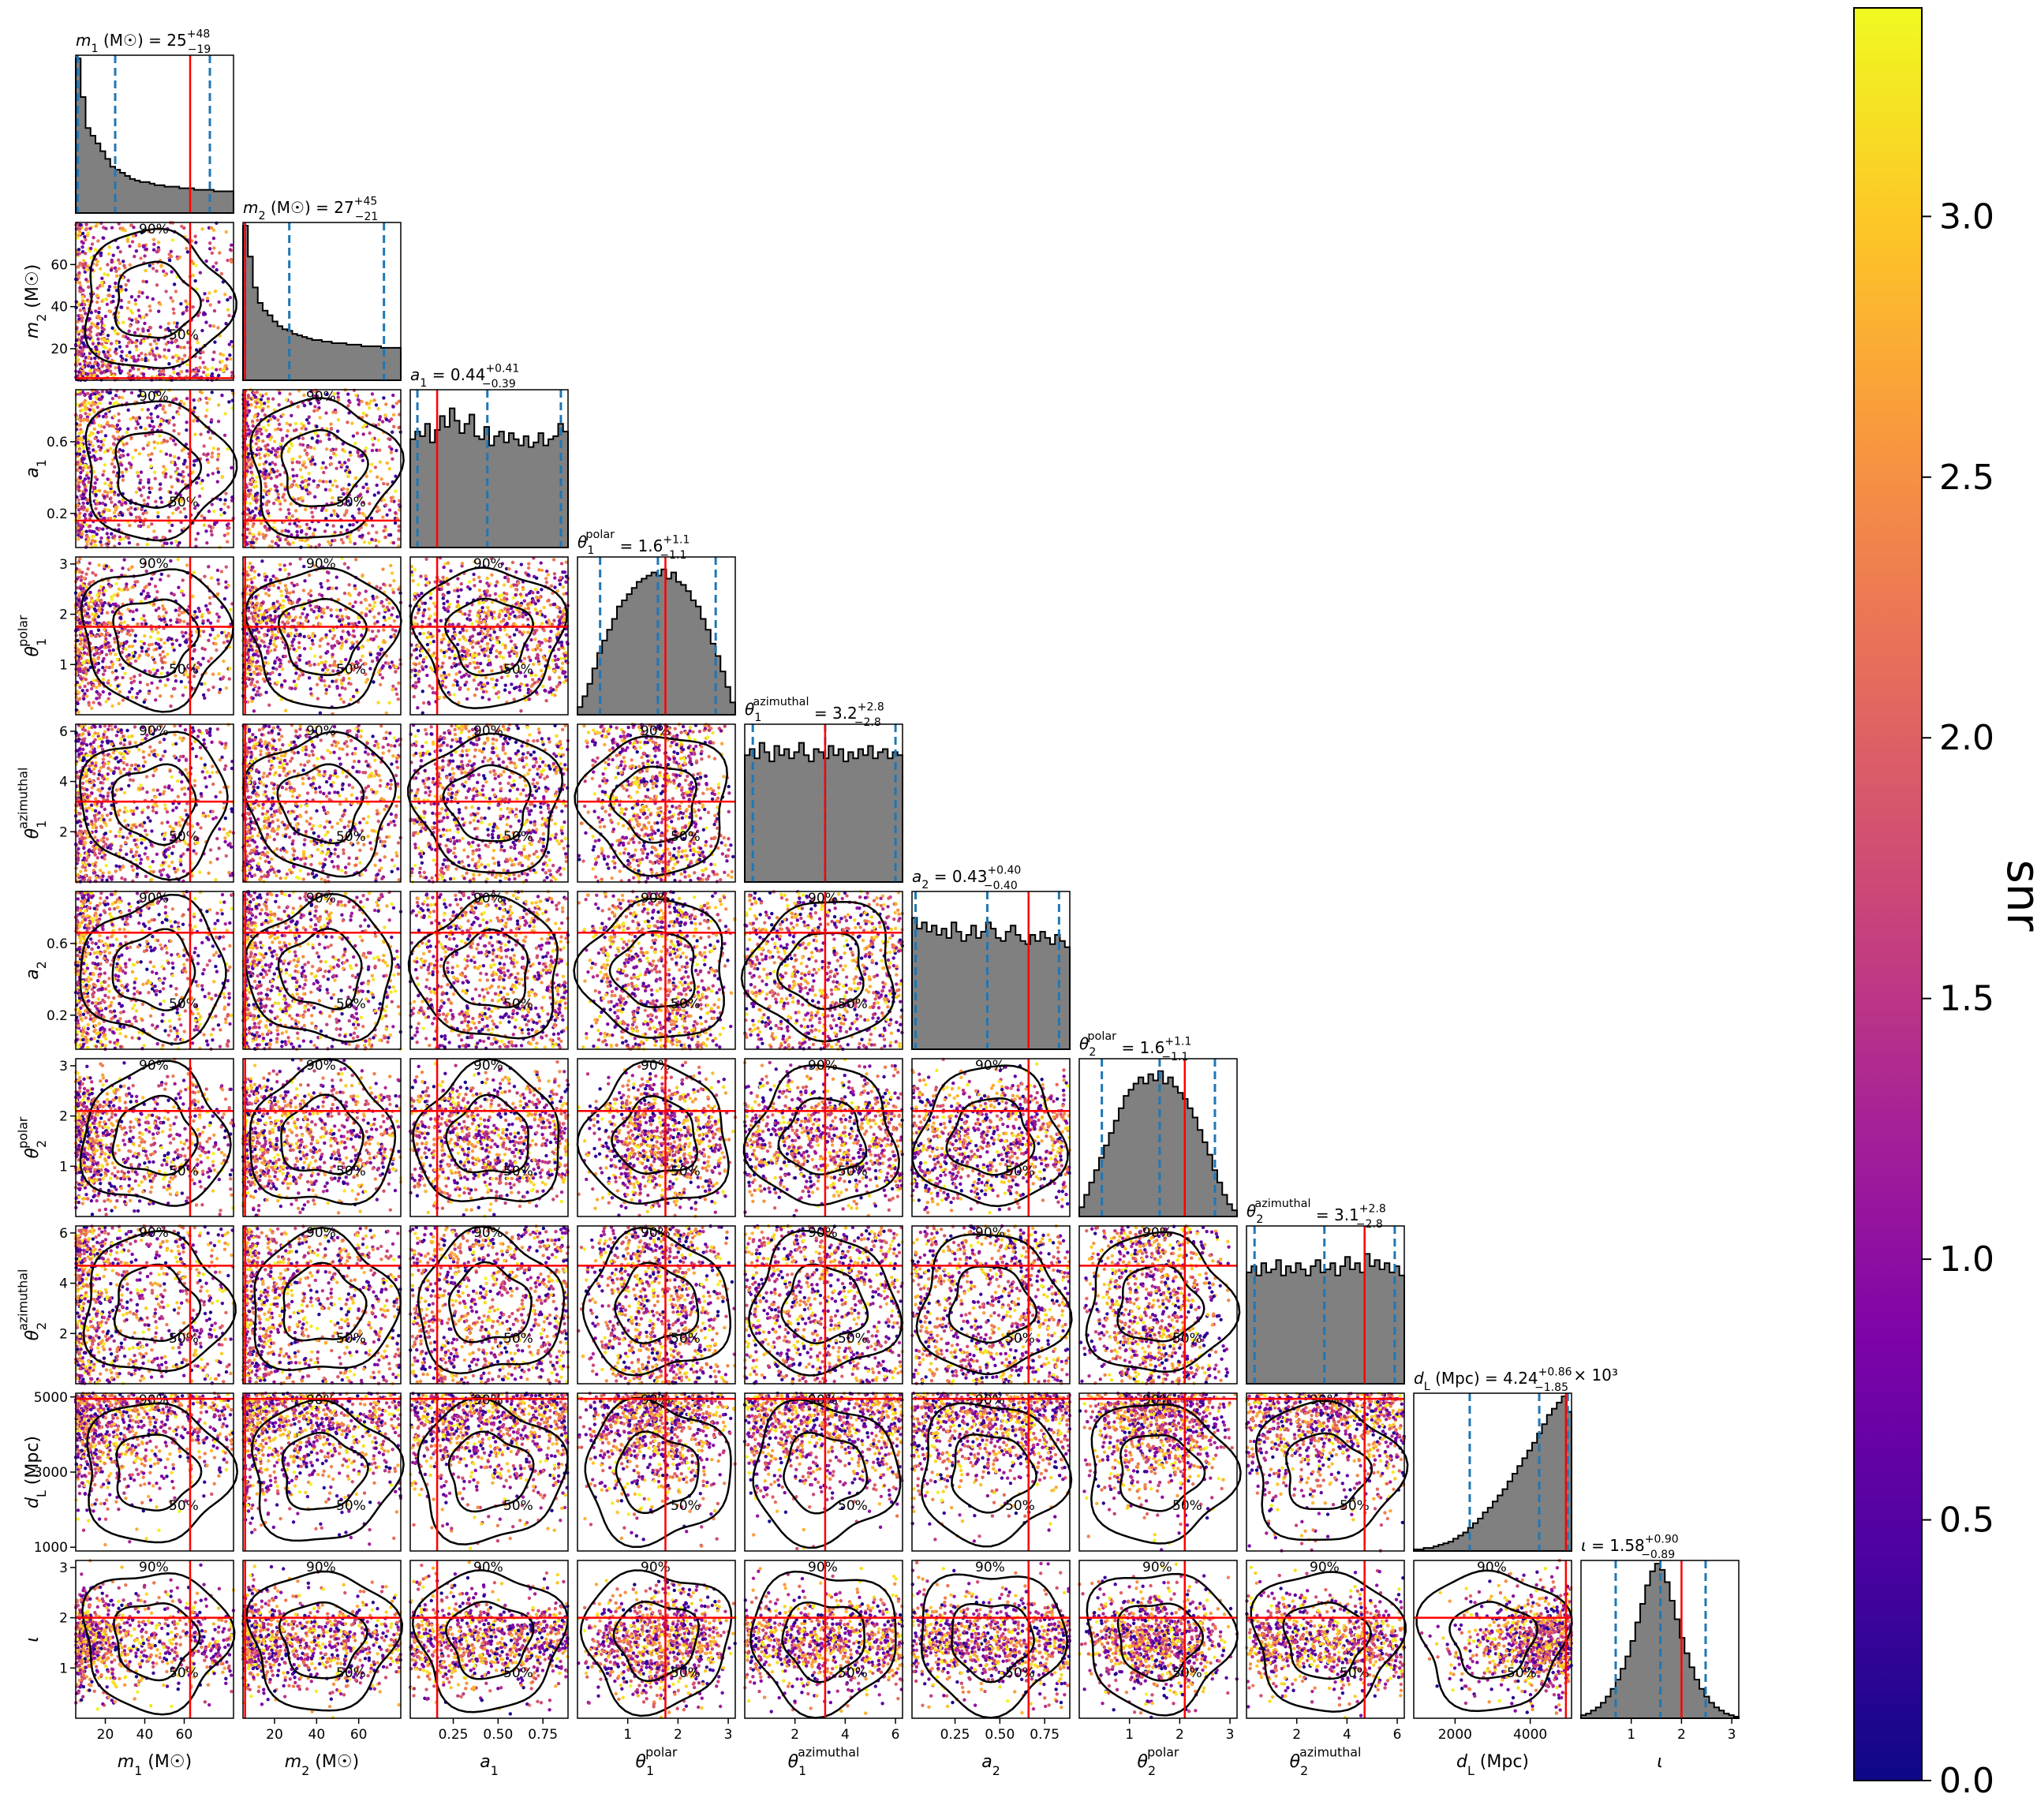  What do you see at coordinates (1530, 1735) in the screenshot?
I see `x-tick-label-dL: 4000` at bounding box center [1530, 1735].